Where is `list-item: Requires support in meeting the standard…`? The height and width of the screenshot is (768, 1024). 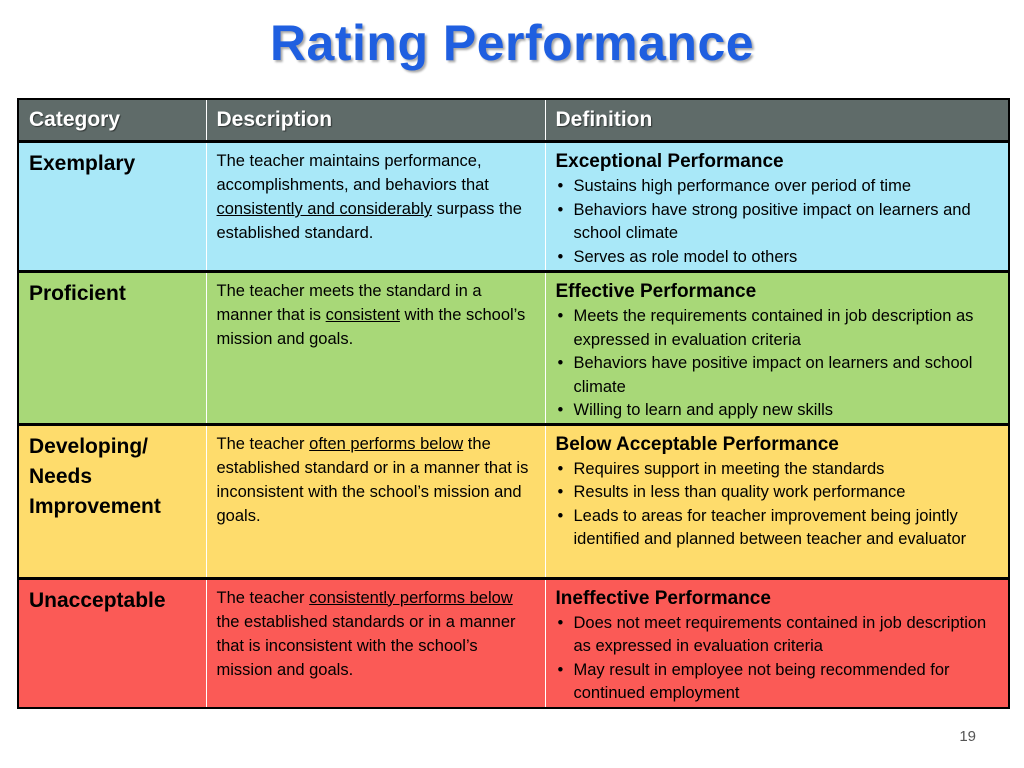 list-item: Requires support in meeting the standard… is located at coordinates (777, 470).